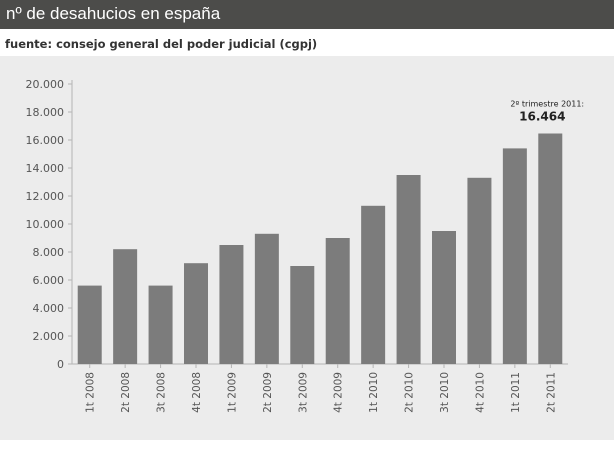 The height and width of the screenshot is (461, 614). What do you see at coordinates (49, 336) in the screenshot?
I see `y-tick-label: 2.000` at bounding box center [49, 336].